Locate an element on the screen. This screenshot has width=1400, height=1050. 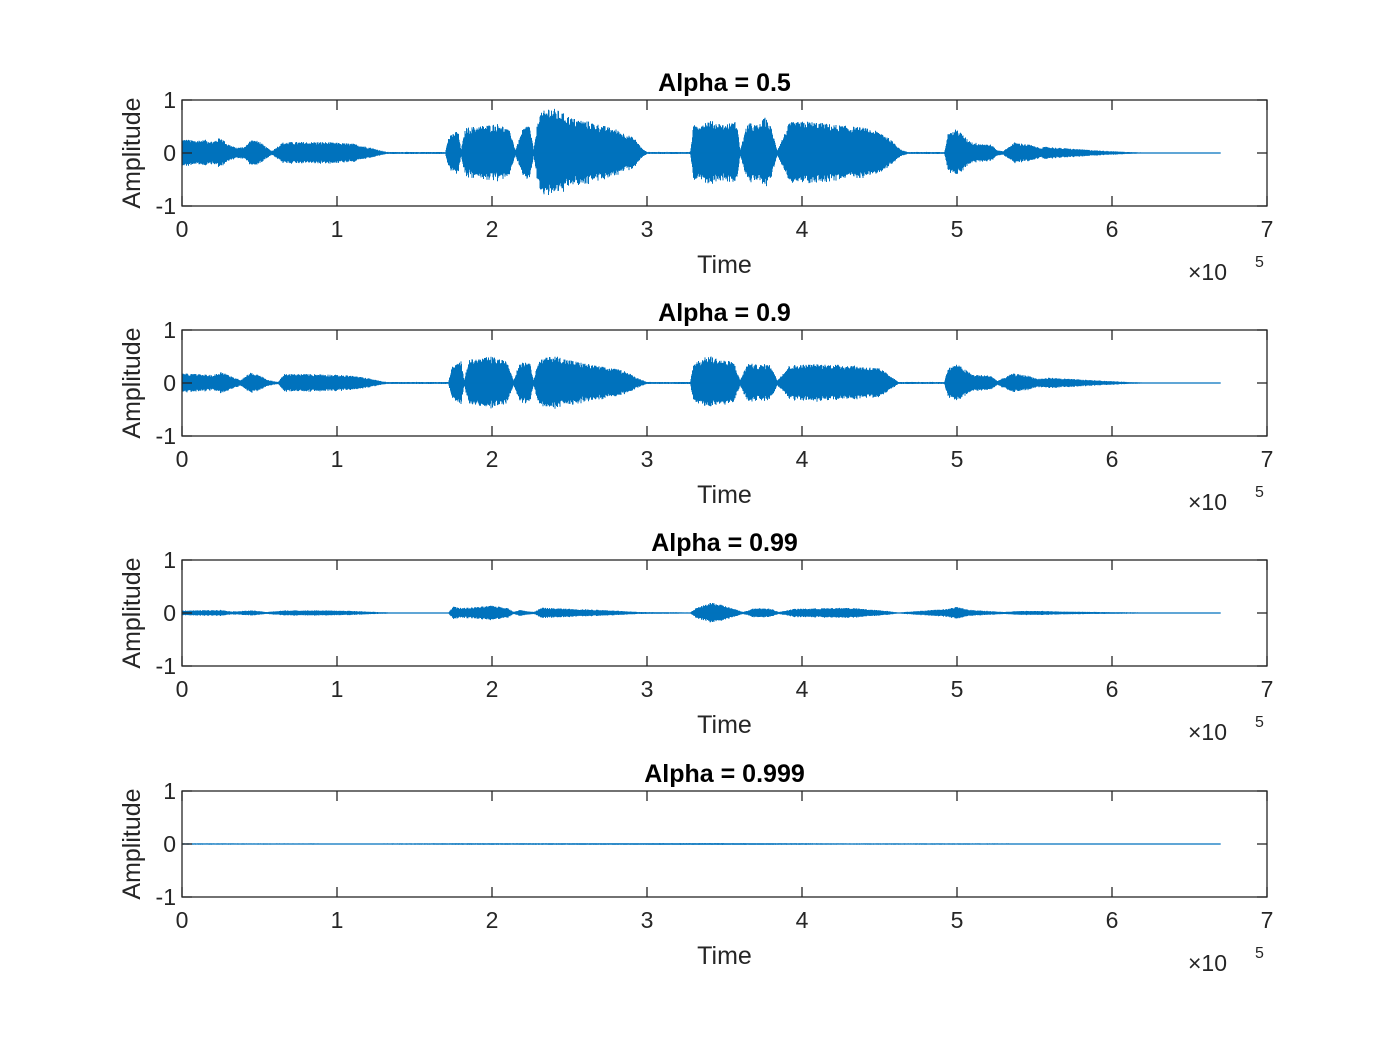
subplot-title: Alpha = 0.5 is located at coordinates (724, 83).